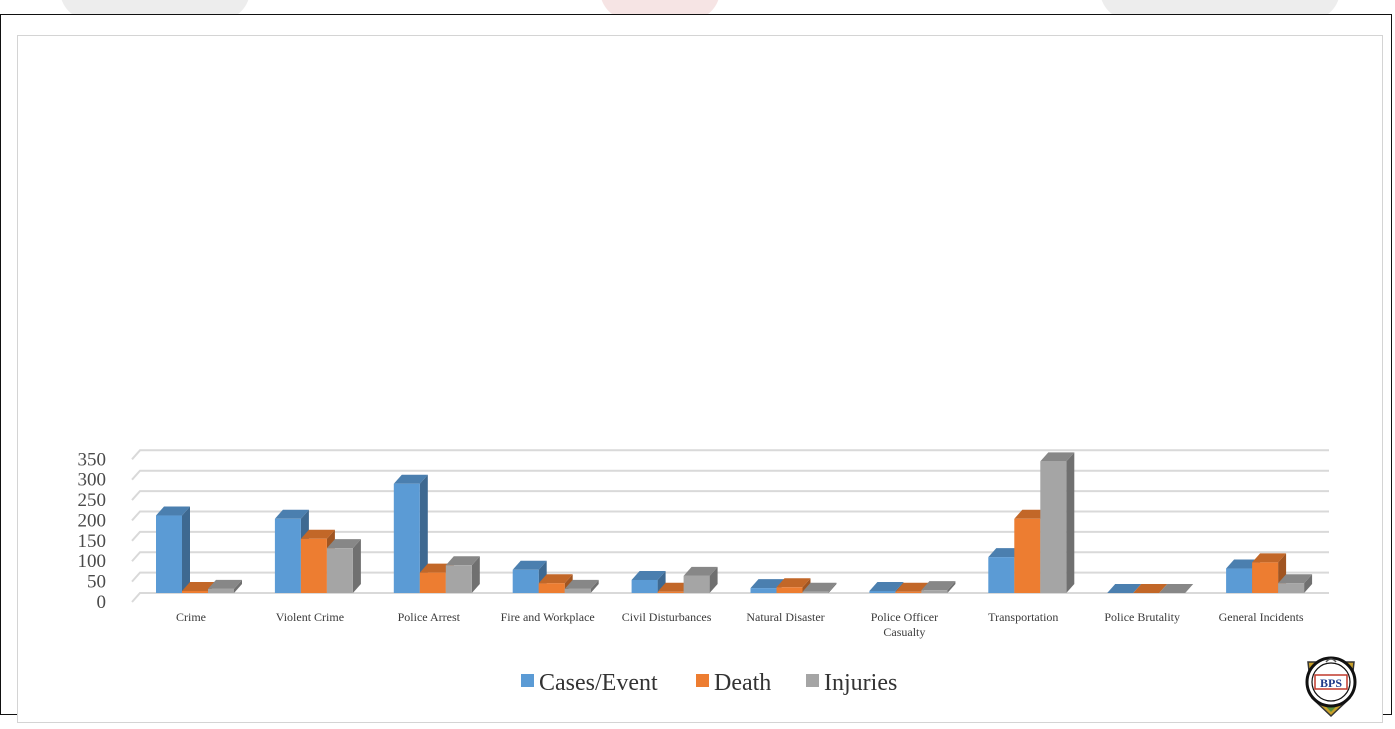  Describe the element at coordinates (1142, 617) in the screenshot. I see `category-label: Police Brutality` at that location.